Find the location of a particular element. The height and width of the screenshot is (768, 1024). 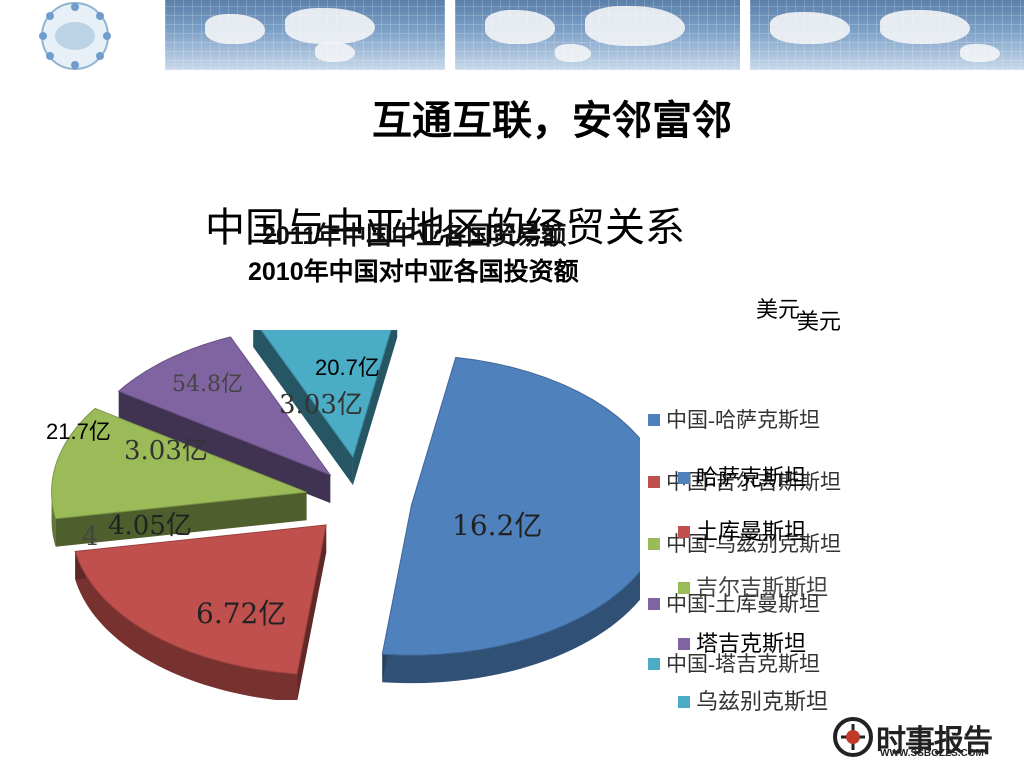

data-label: 4 is located at coordinates (90, 537).